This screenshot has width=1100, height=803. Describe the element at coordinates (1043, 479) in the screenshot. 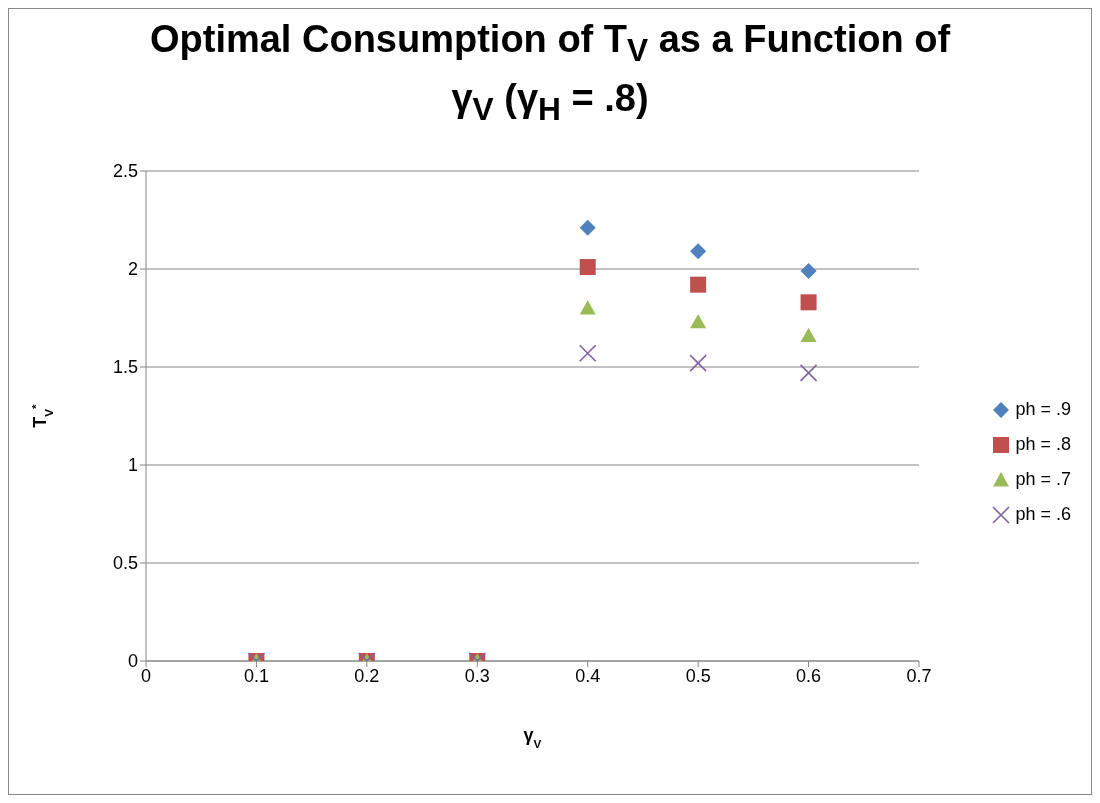

I see `legend-label: ph = .7` at that location.